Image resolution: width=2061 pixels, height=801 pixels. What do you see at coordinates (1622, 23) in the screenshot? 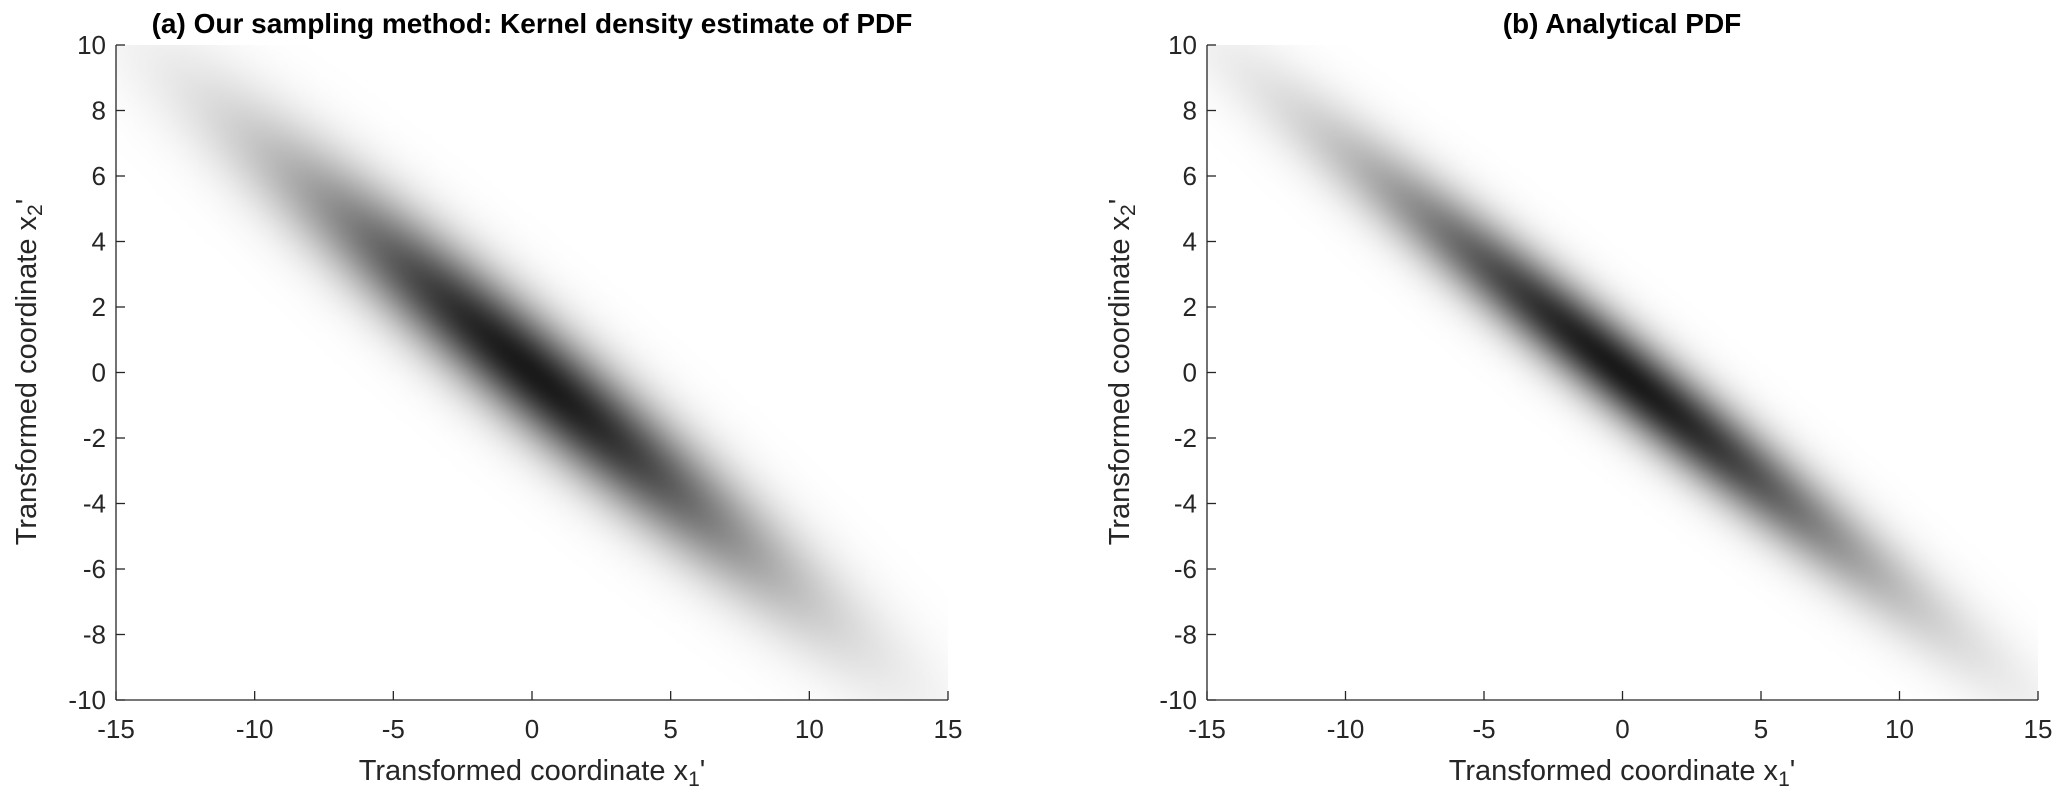
I see `panel-title-b: (b) Analytical PDF` at bounding box center [1622, 23].